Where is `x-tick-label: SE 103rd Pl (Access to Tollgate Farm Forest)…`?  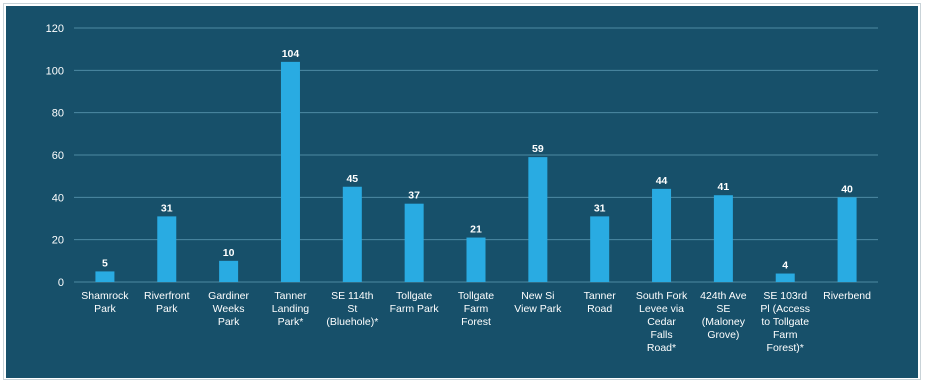 x-tick-label: SE 103rd Pl (Access to Tollgate Farm Forest)… is located at coordinates (785, 322).